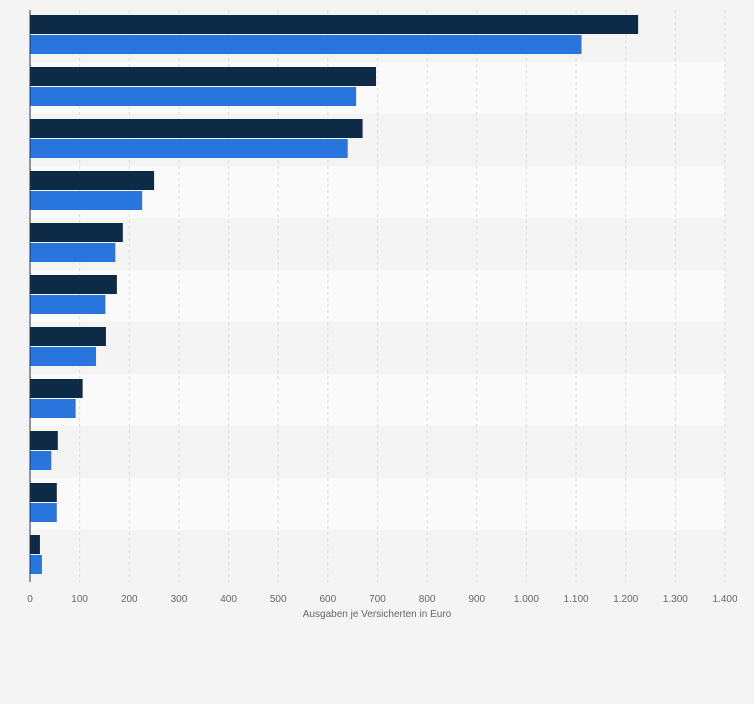 The width and height of the screenshot is (754, 704). I want to click on x-tick-label: 100, so click(79, 599).